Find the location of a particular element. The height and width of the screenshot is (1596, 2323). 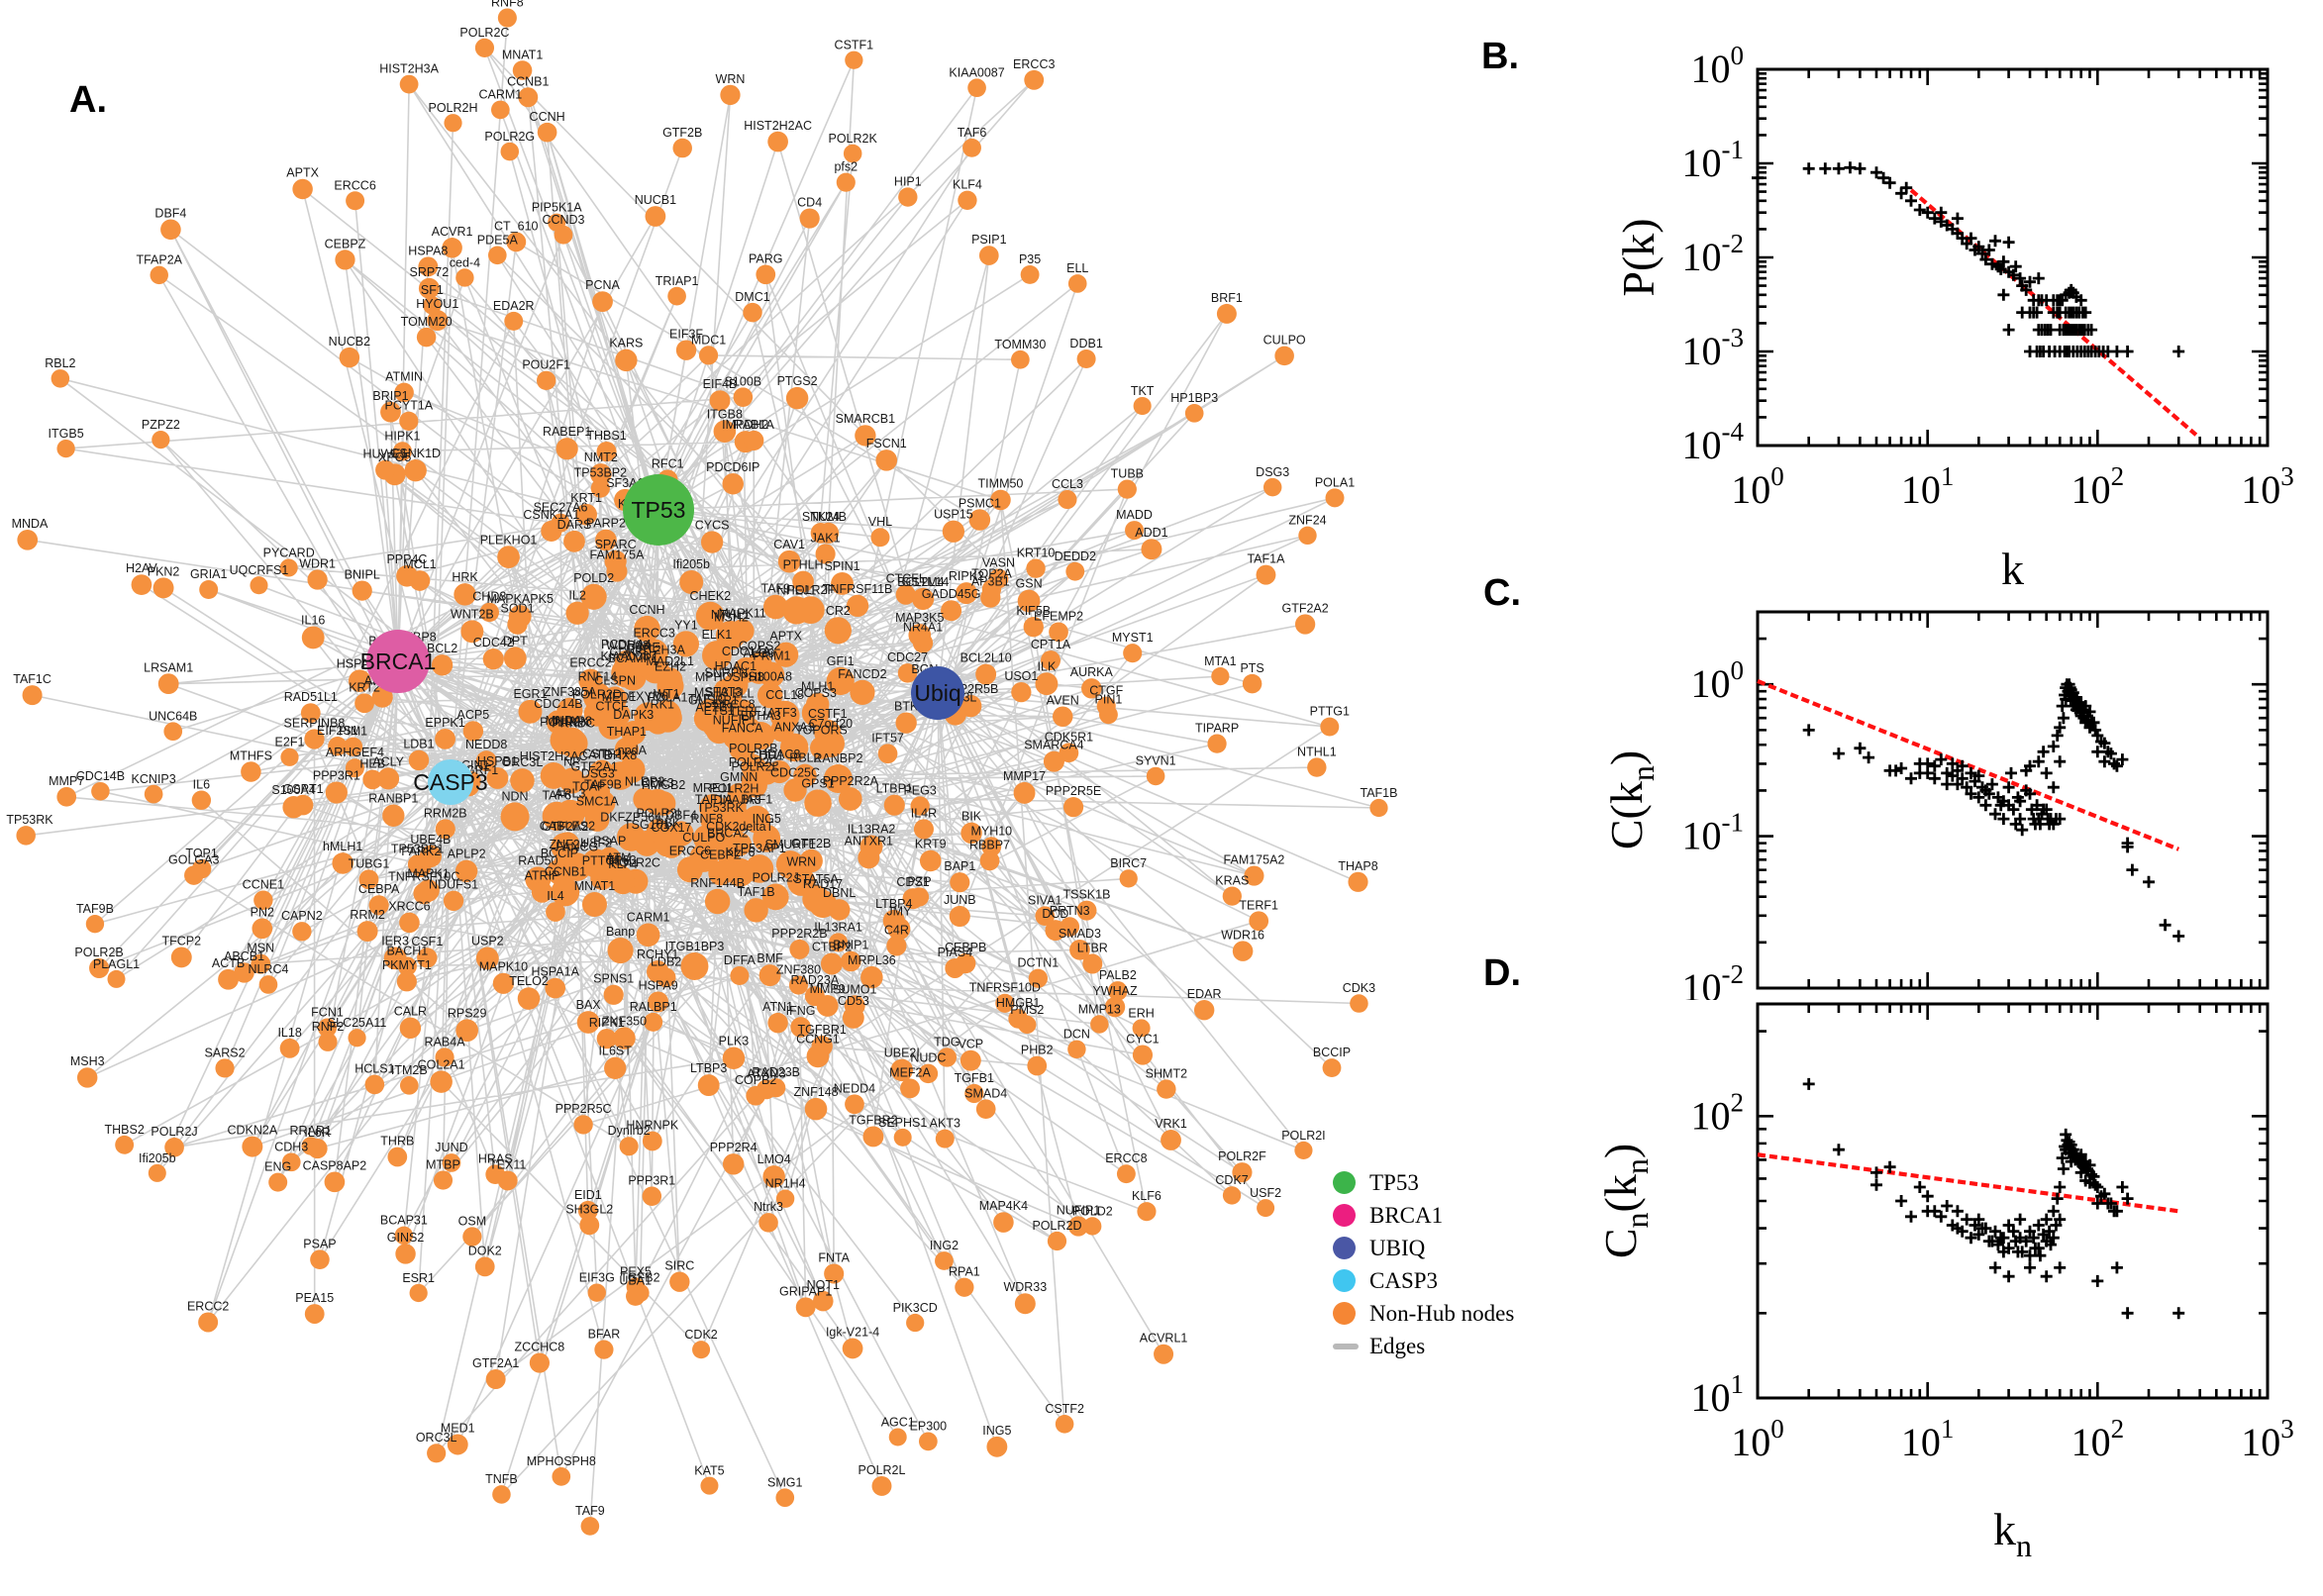

gene-label: PPP2R5E is located at coordinates (1074, 791).